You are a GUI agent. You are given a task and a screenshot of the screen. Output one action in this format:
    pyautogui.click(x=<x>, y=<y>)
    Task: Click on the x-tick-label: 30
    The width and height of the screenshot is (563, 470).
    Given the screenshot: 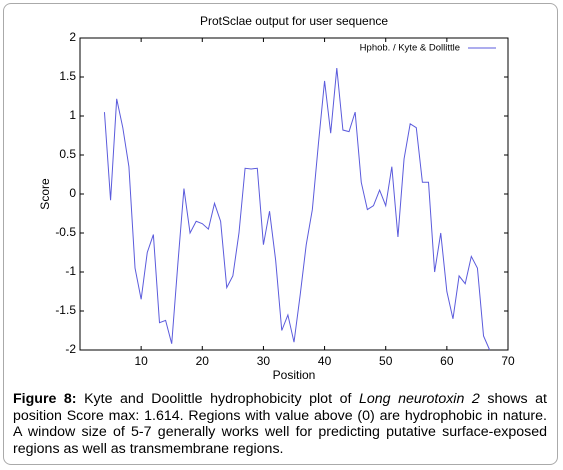 What is the action you would take?
    pyautogui.click(x=264, y=361)
    